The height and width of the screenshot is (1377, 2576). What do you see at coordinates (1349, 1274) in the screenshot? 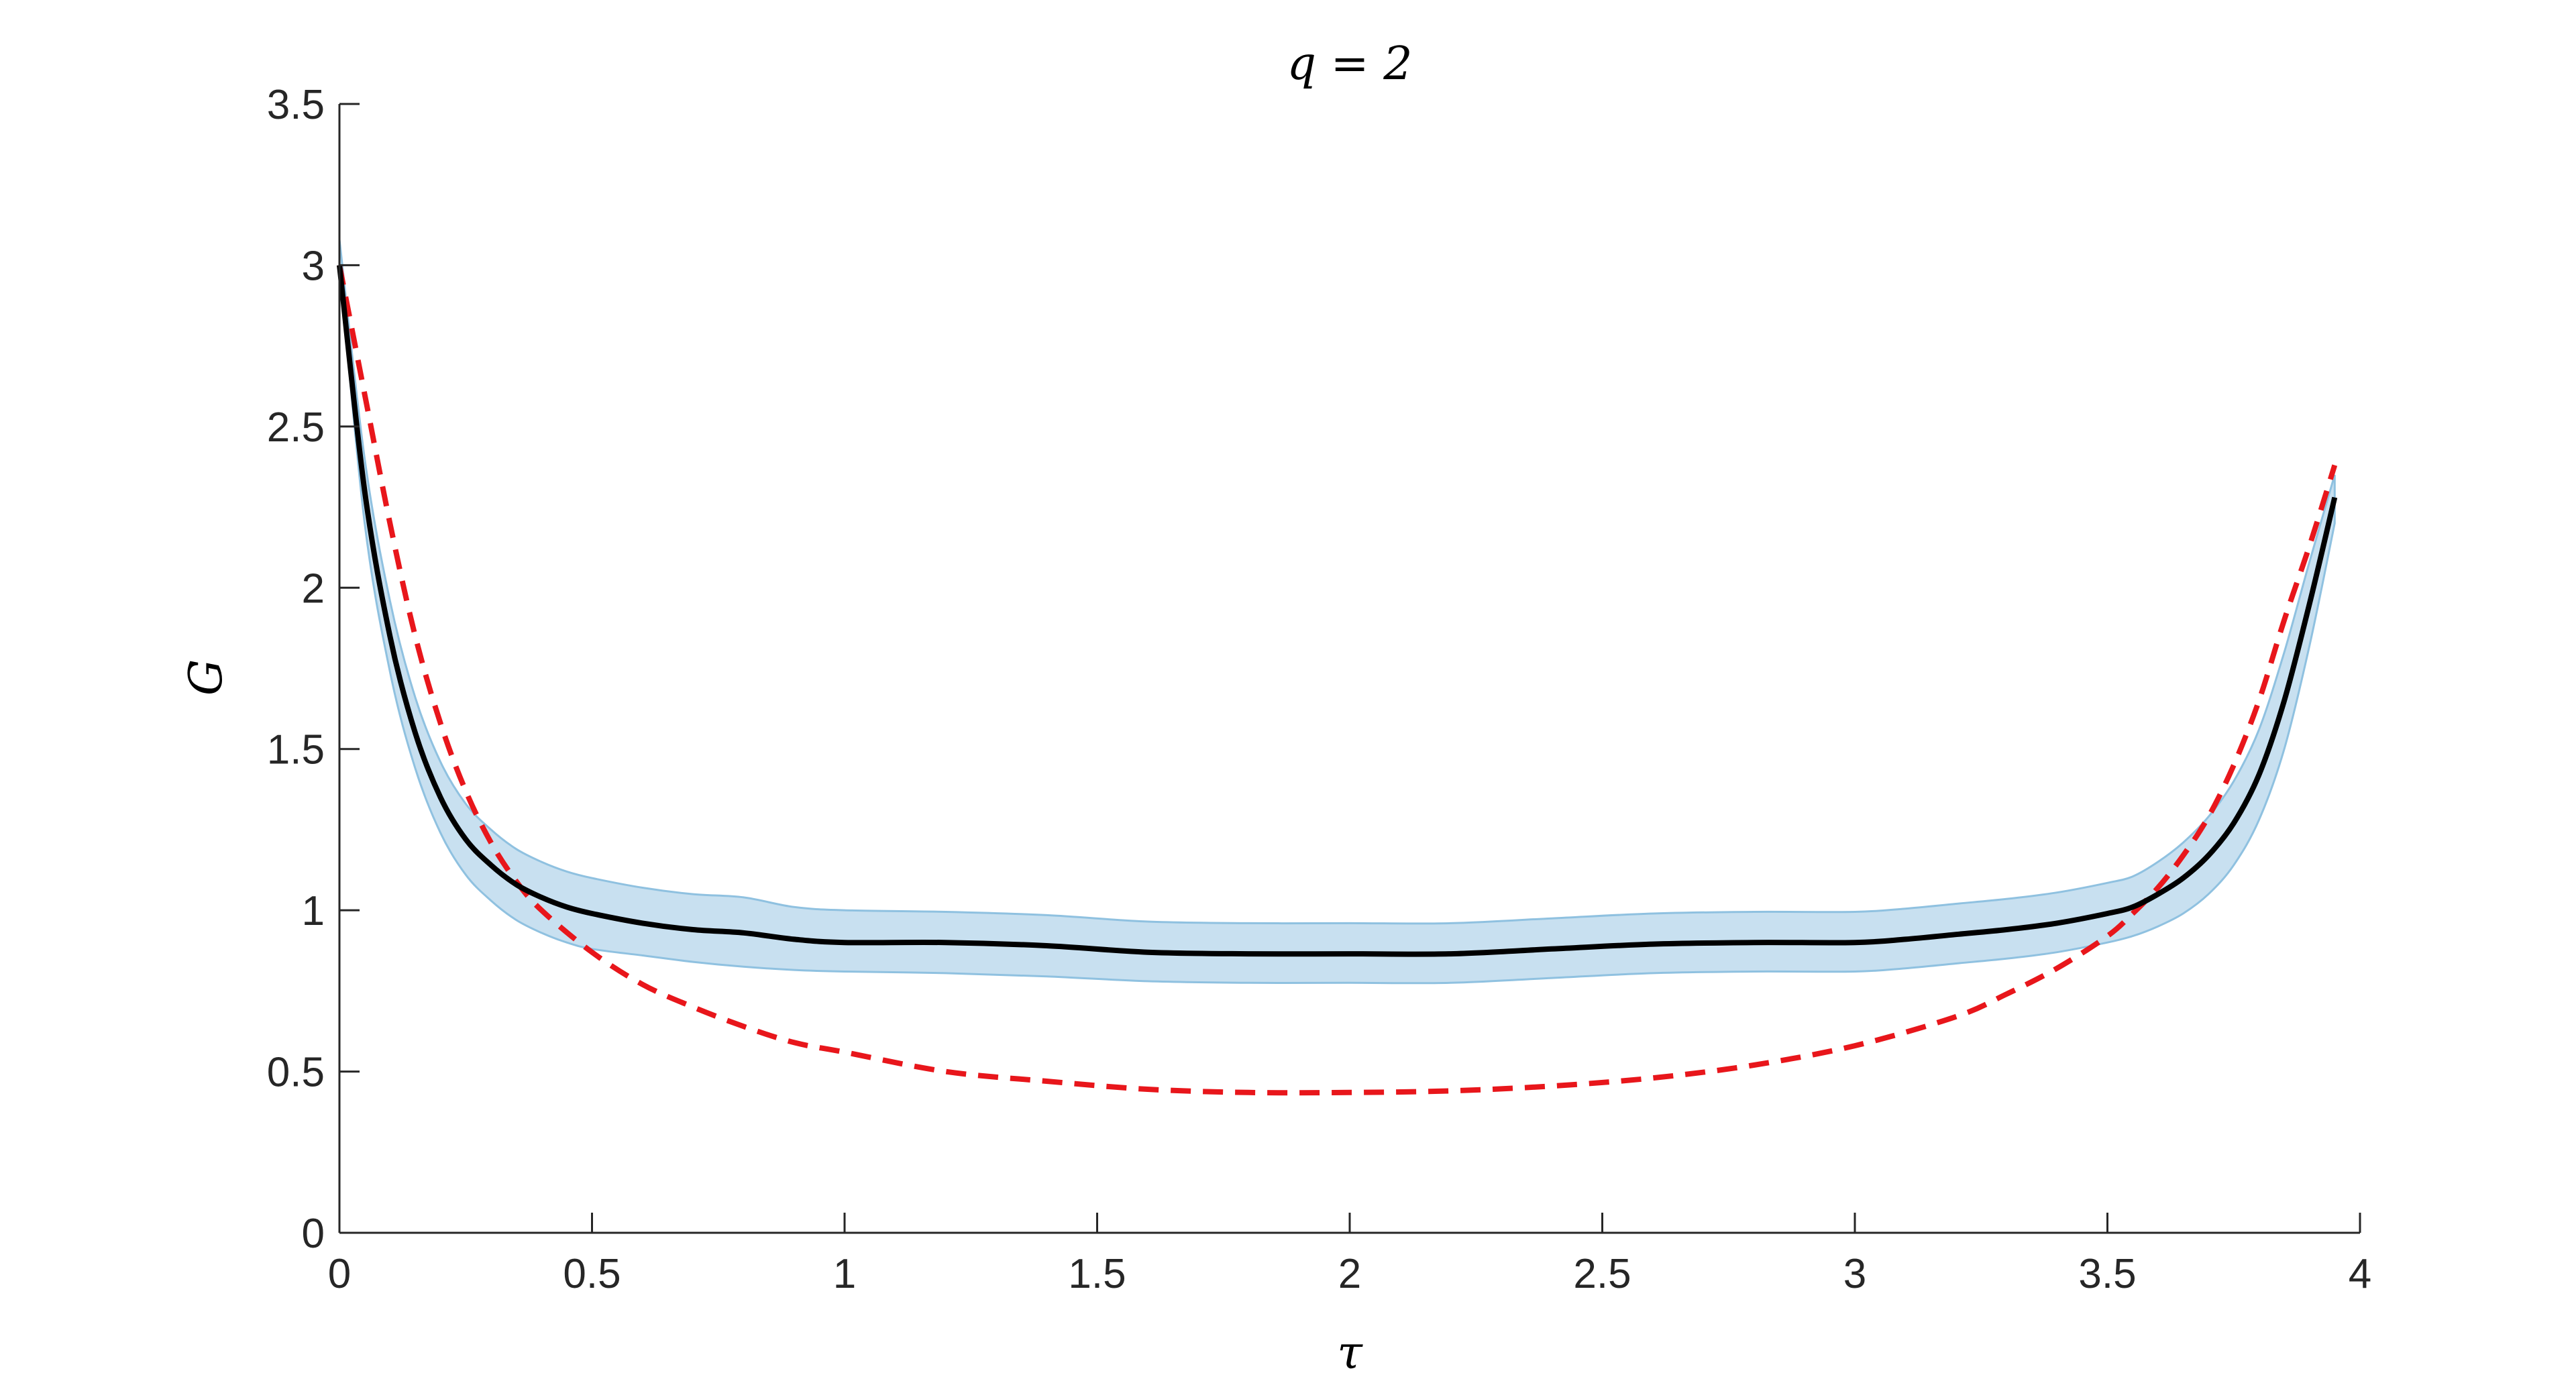
I see `x-tick-label: 2` at bounding box center [1349, 1274].